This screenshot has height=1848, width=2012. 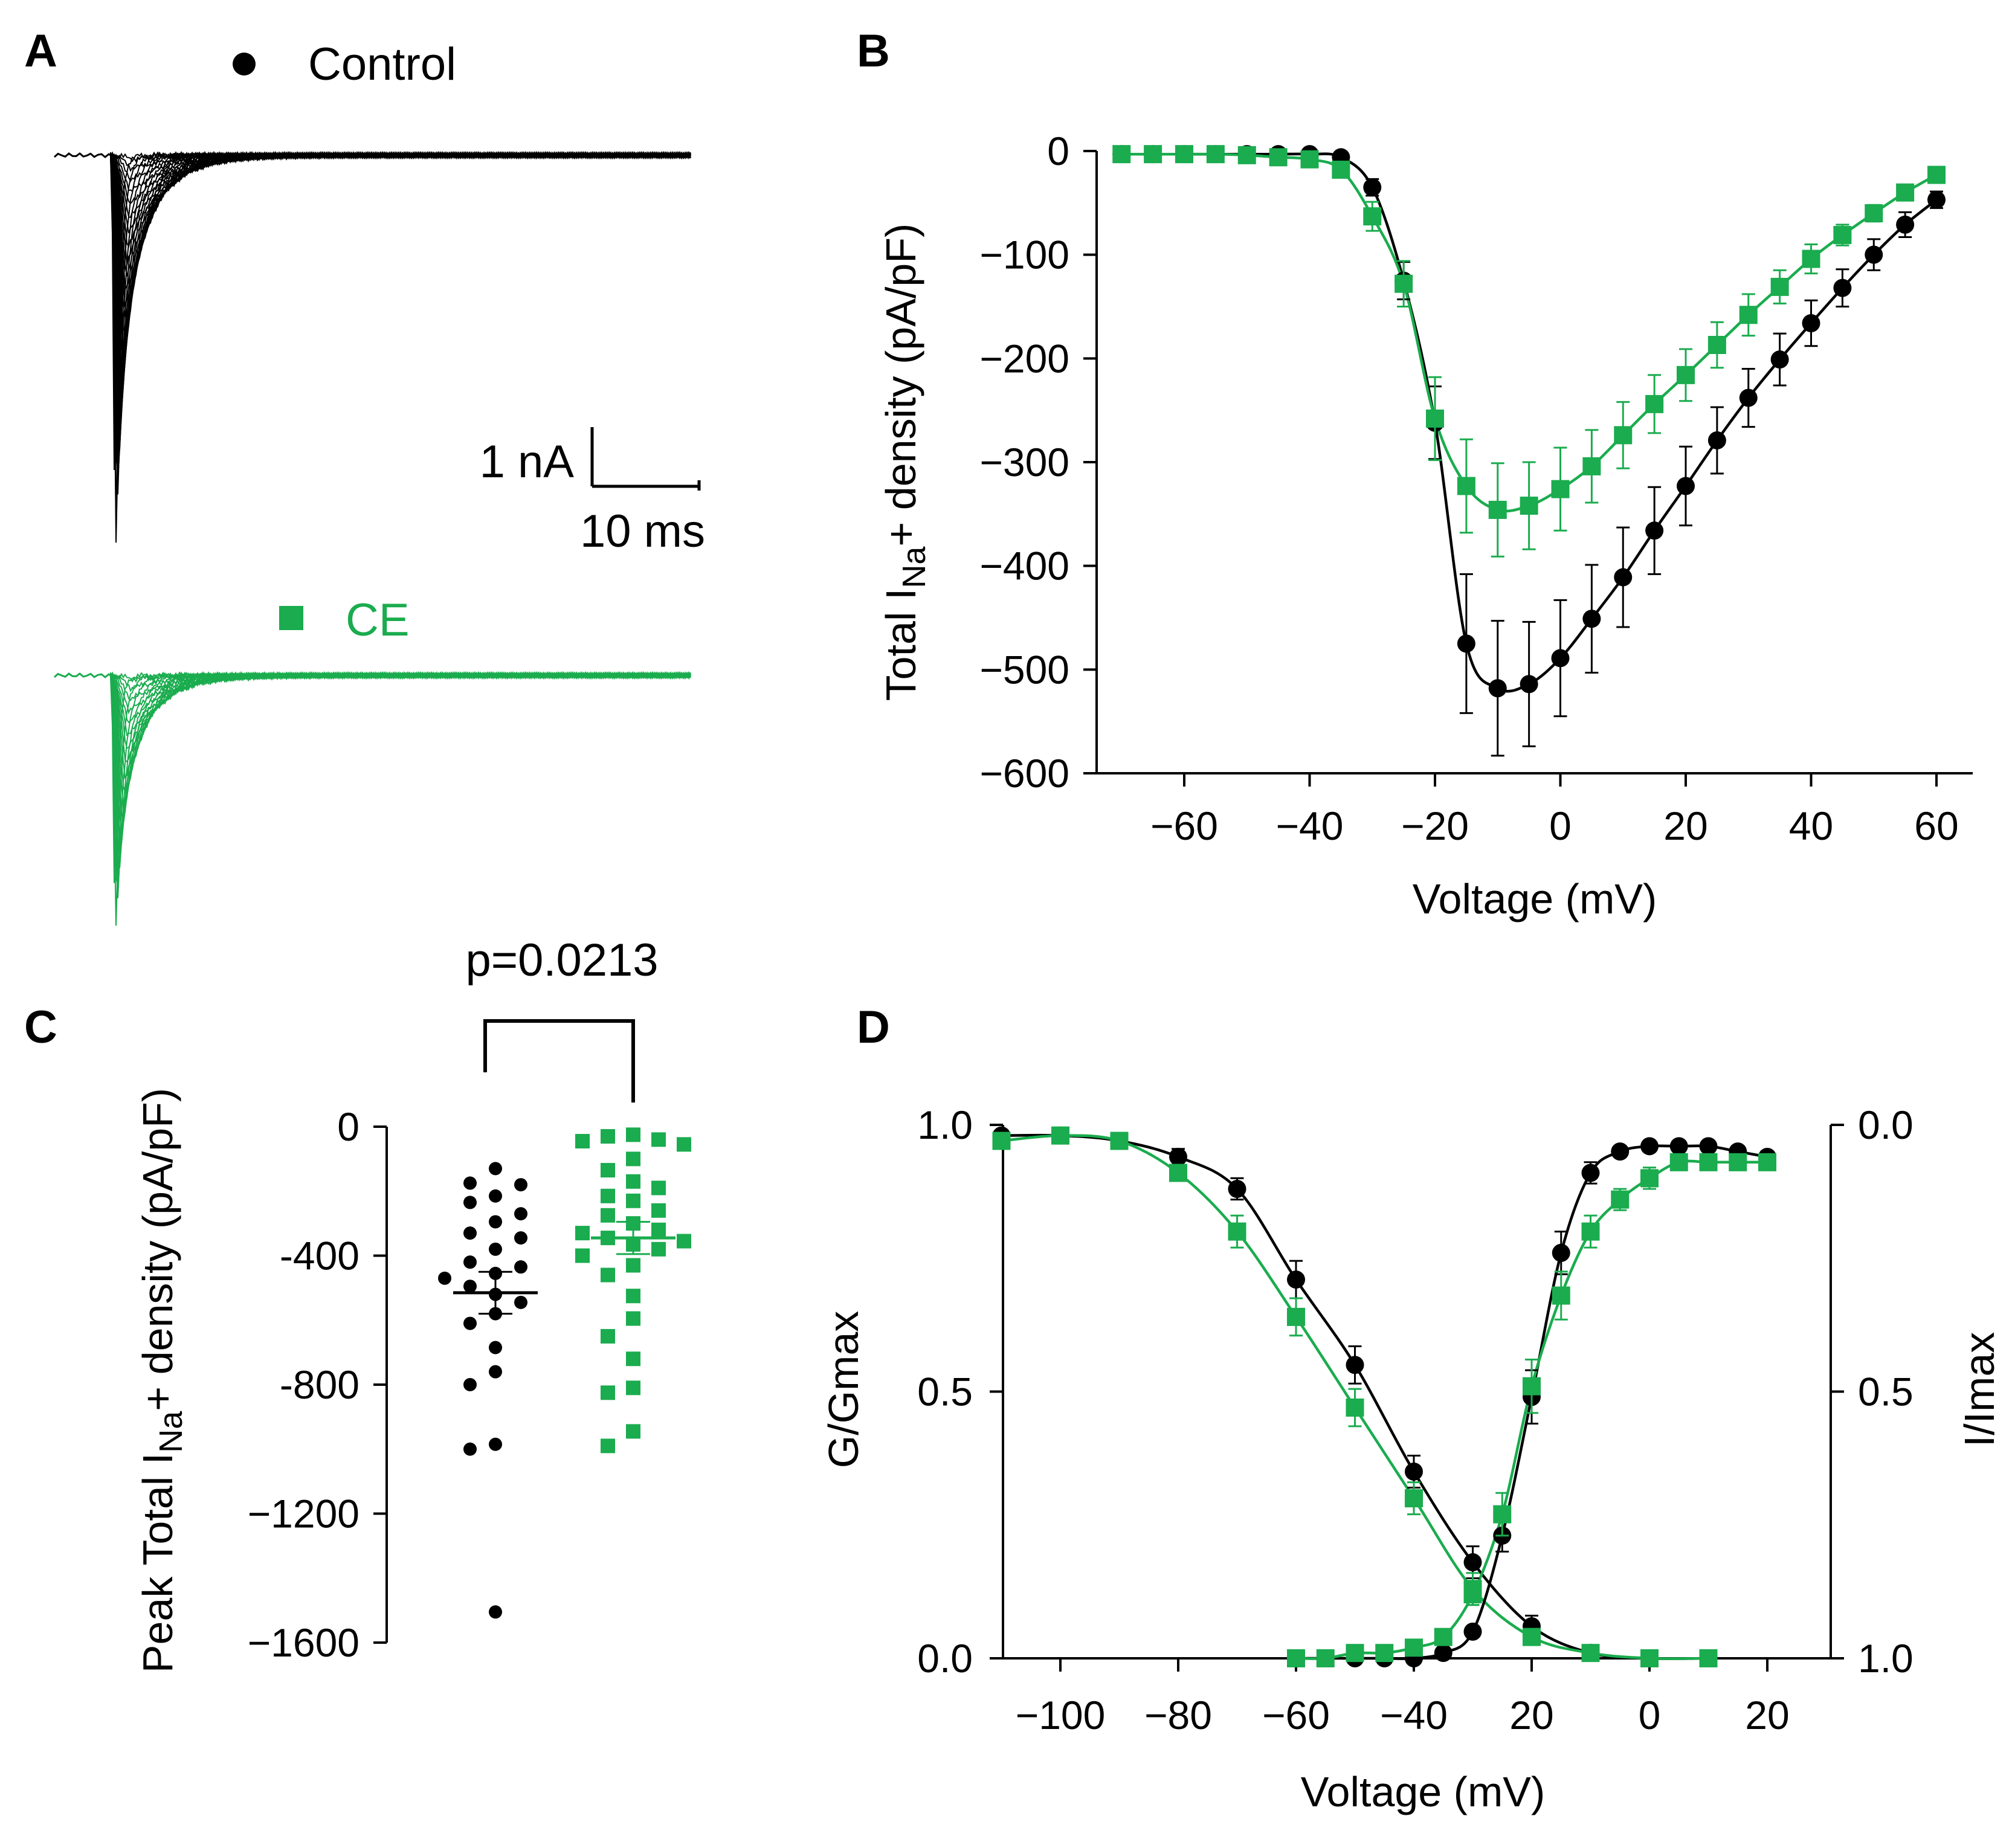 What do you see at coordinates (1024, 359) in the screenshot?
I see `b-y-tick-label-2: −200` at bounding box center [1024, 359].